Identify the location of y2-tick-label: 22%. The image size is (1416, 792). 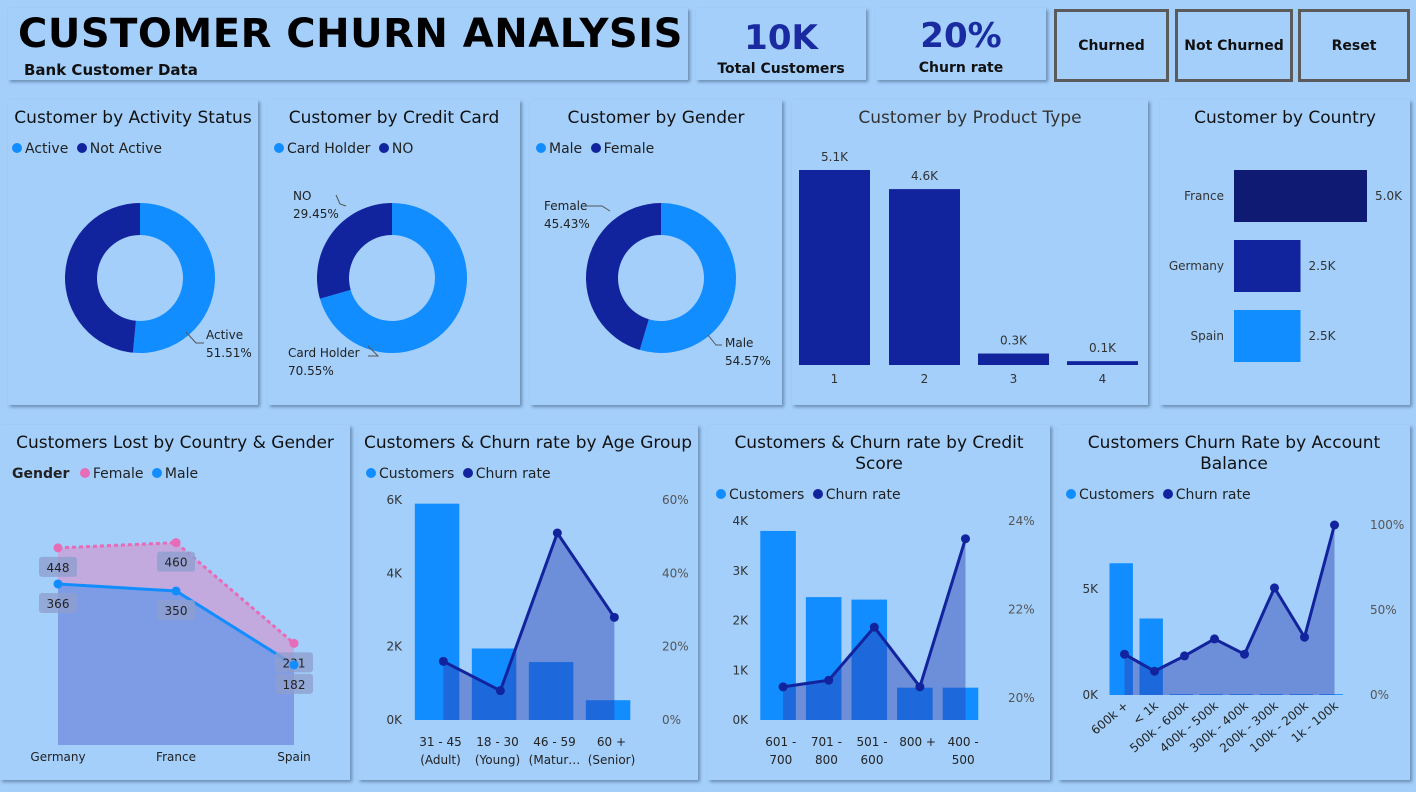
(1021, 609).